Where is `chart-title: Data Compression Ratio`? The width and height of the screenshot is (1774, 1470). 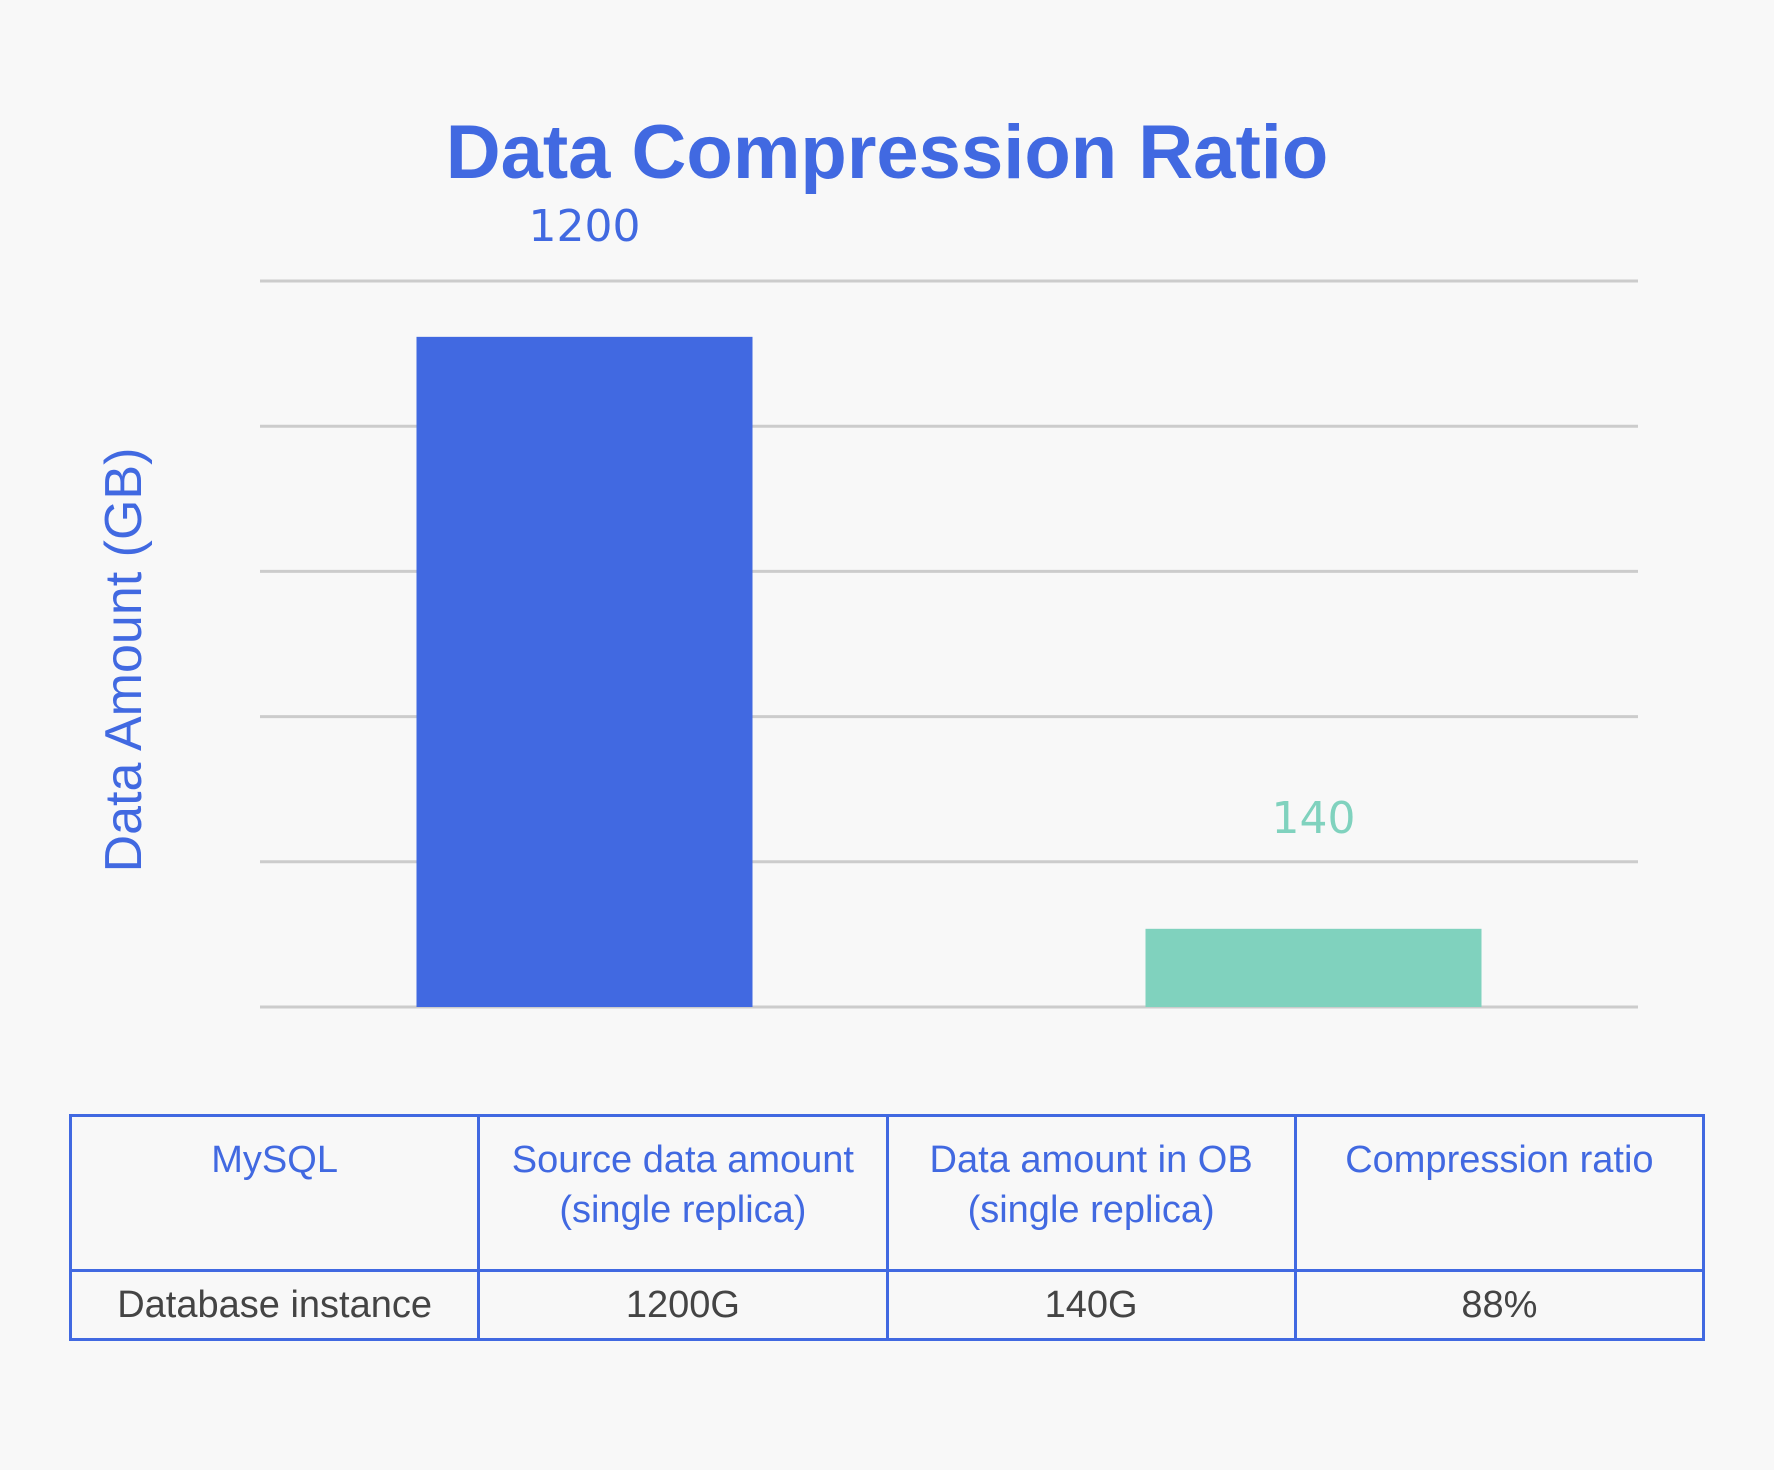
chart-title: Data Compression Ratio is located at coordinates (887, 152).